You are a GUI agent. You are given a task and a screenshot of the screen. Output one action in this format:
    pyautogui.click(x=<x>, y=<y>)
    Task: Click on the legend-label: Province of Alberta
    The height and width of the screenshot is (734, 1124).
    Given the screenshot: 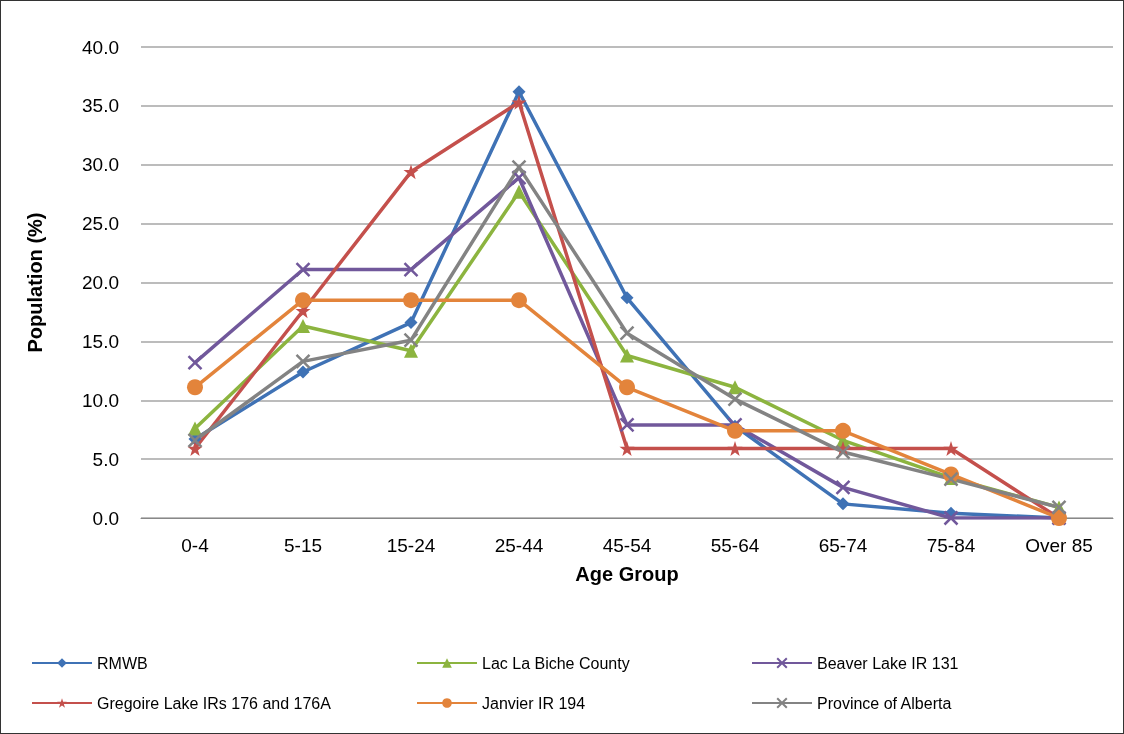 What is the action you would take?
    pyautogui.click(x=884, y=703)
    